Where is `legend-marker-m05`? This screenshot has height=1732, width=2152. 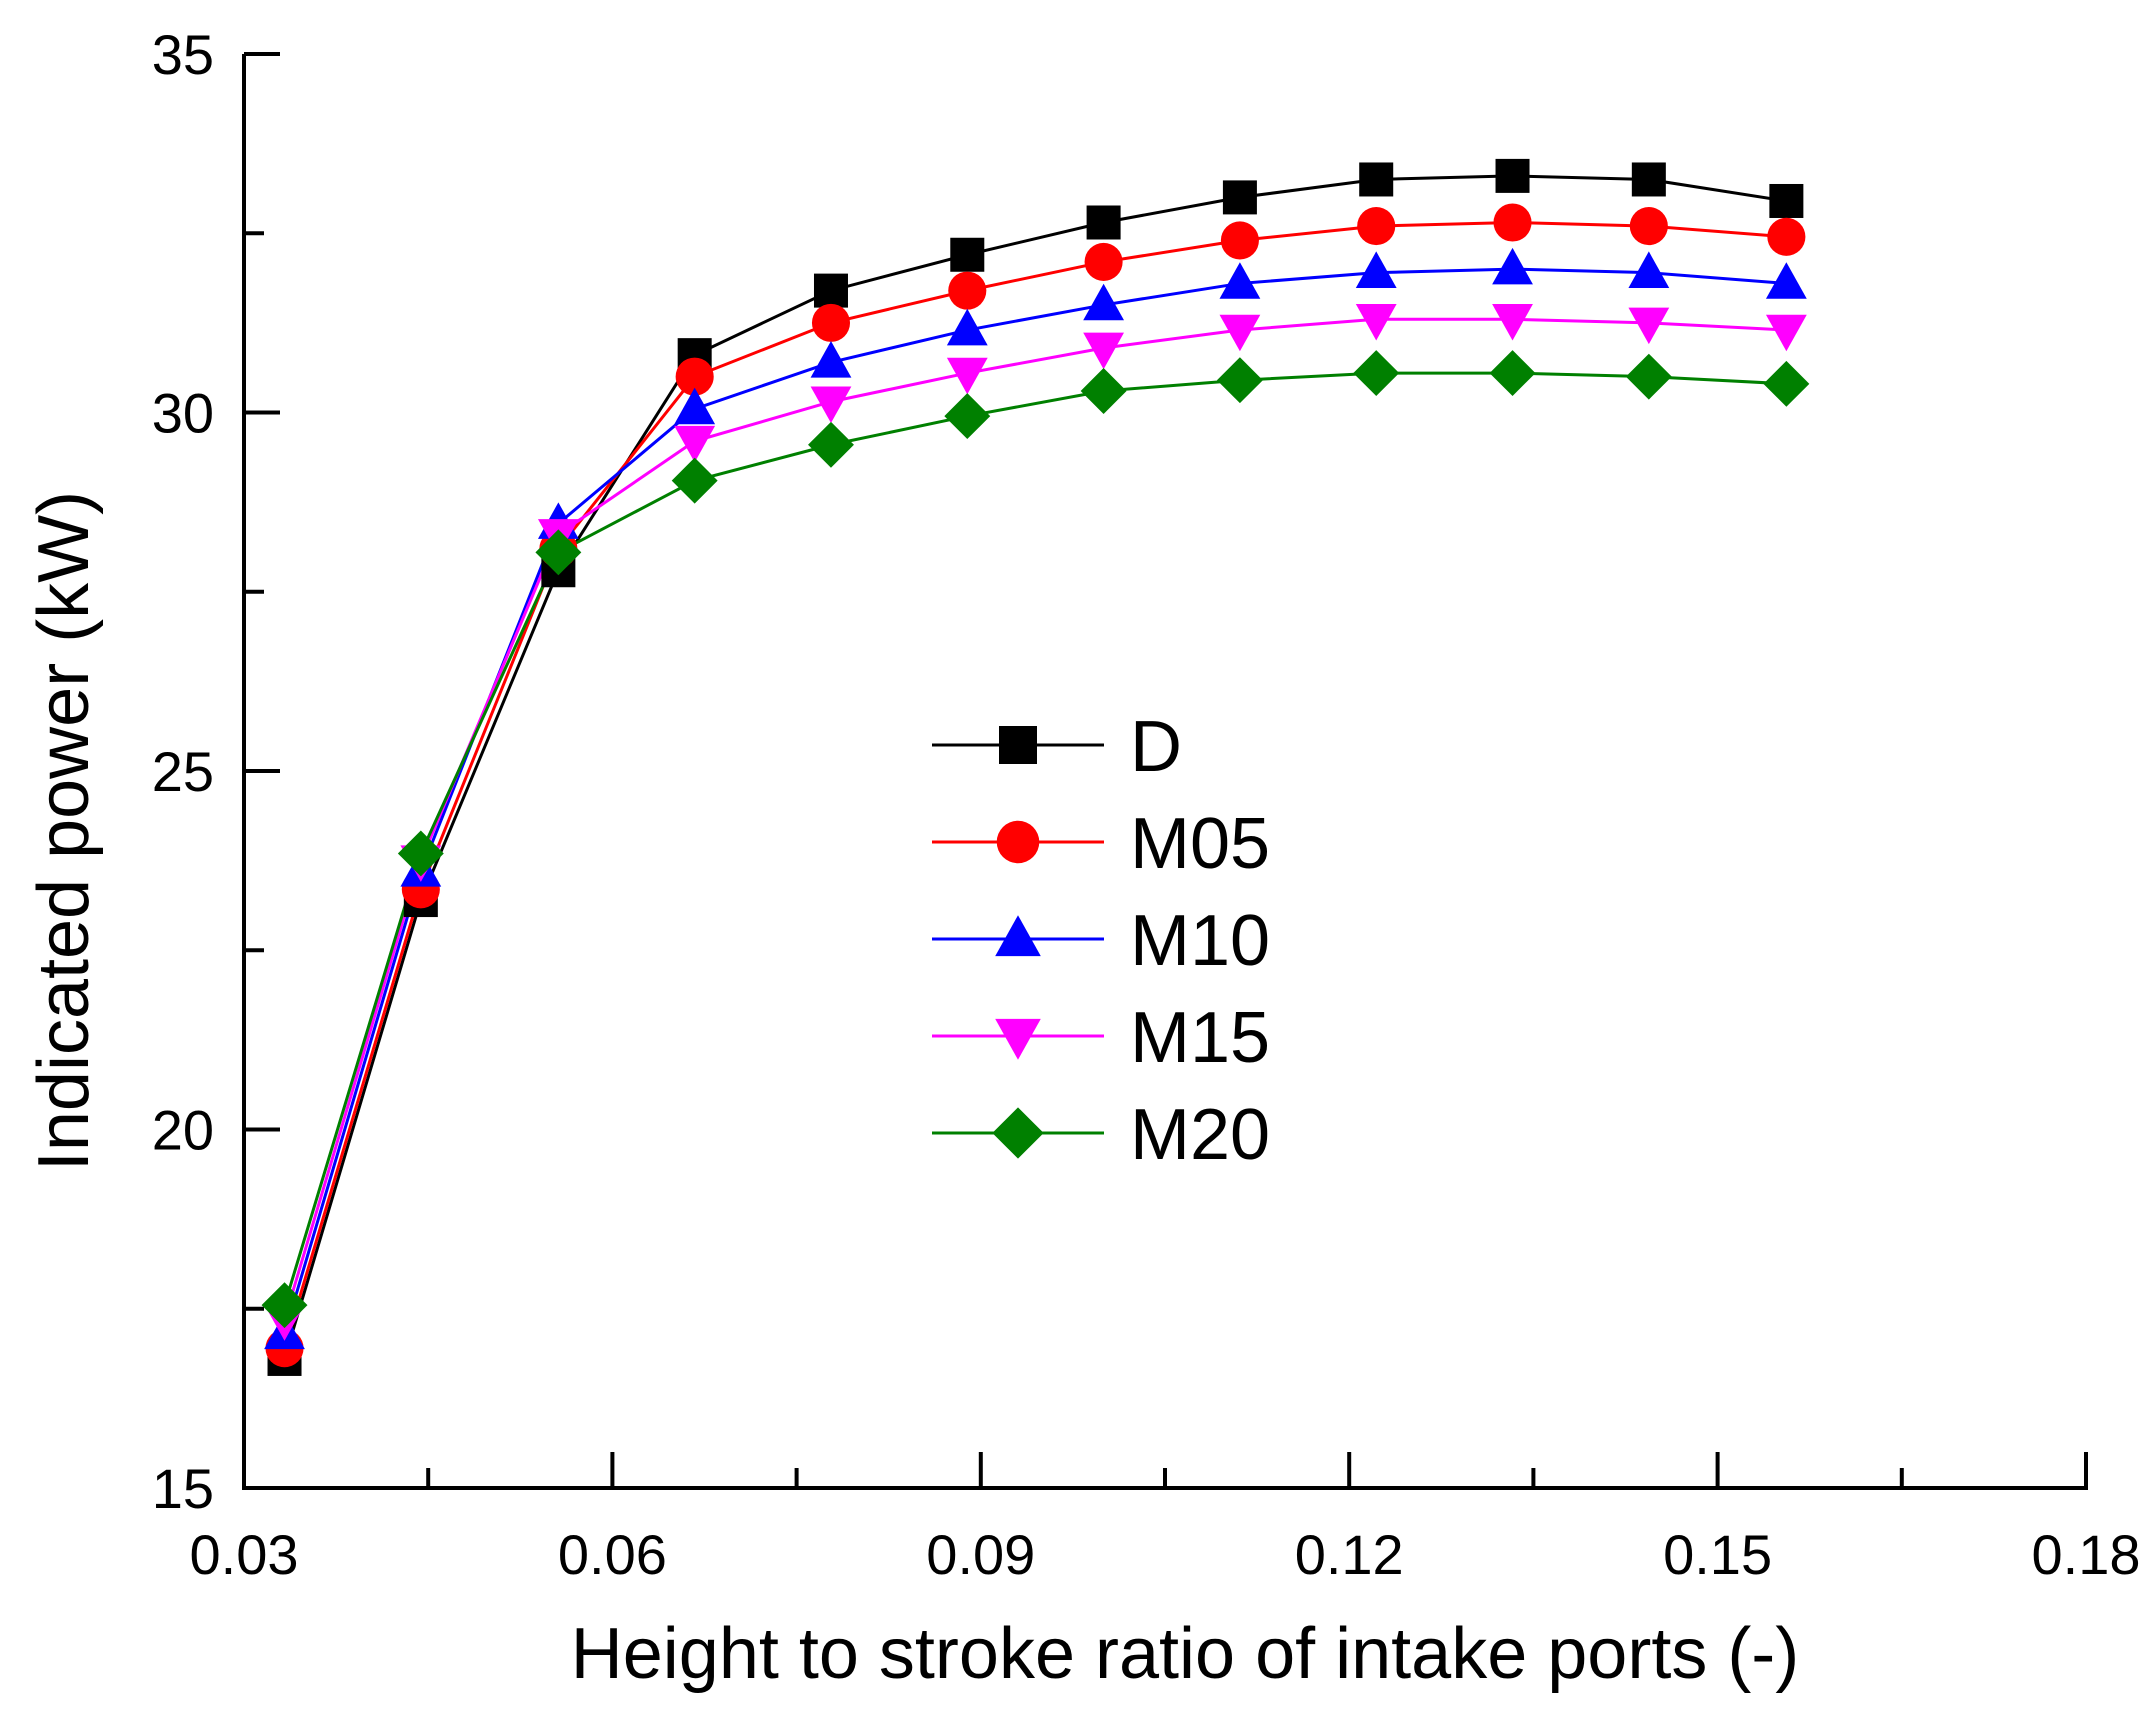 legend-marker-m05 is located at coordinates (1018, 842).